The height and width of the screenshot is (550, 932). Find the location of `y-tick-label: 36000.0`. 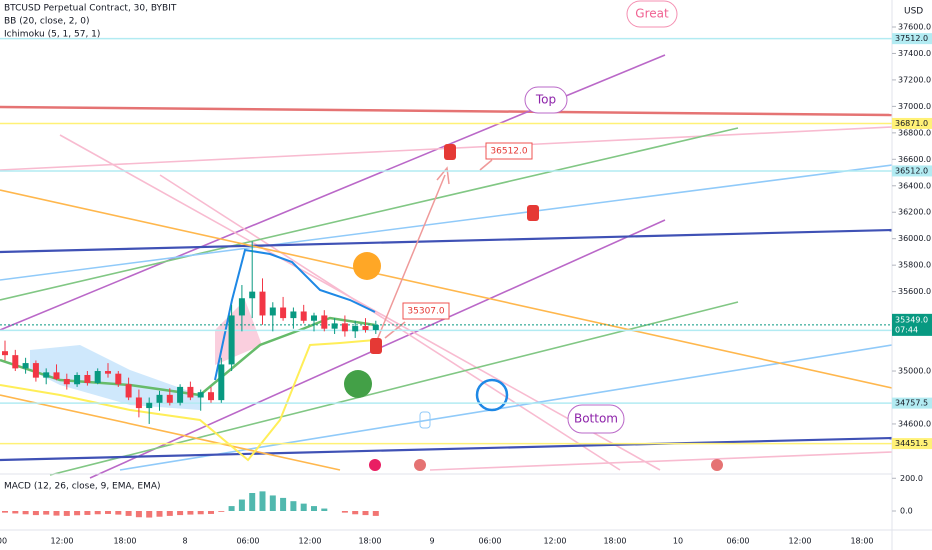

y-tick-label: 36000.0 is located at coordinates (914, 238).